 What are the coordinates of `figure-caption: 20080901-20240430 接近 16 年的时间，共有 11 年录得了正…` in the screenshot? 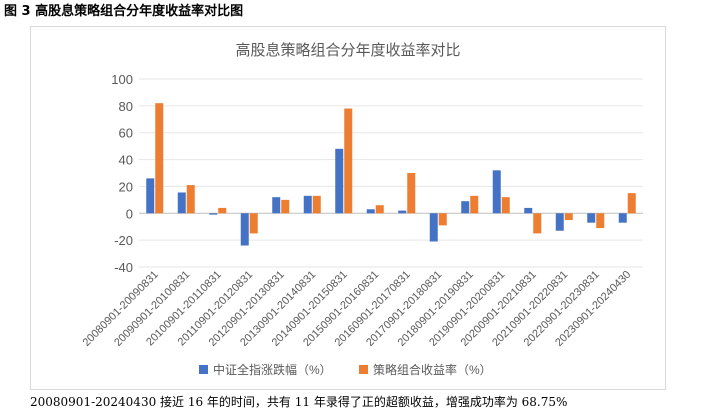 It's located at (299, 402).